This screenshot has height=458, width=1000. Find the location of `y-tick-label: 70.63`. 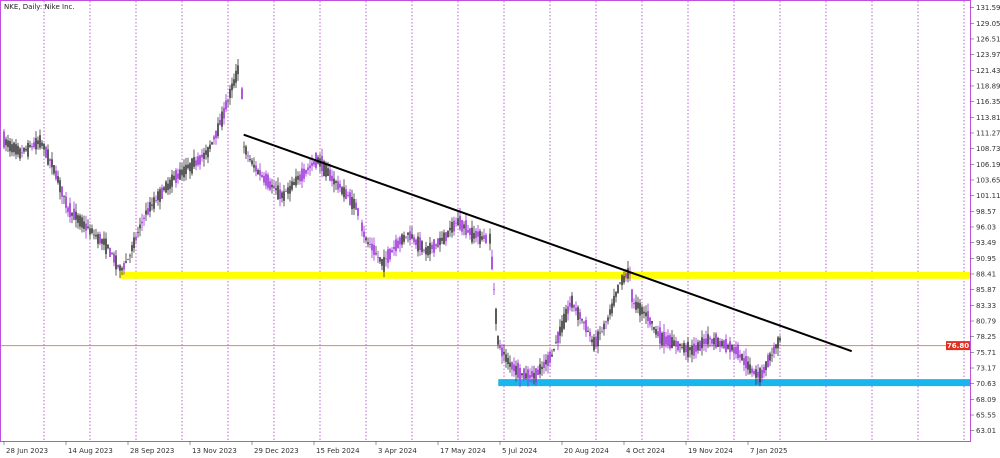

y-tick-label: 70.63 is located at coordinates (986, 384).